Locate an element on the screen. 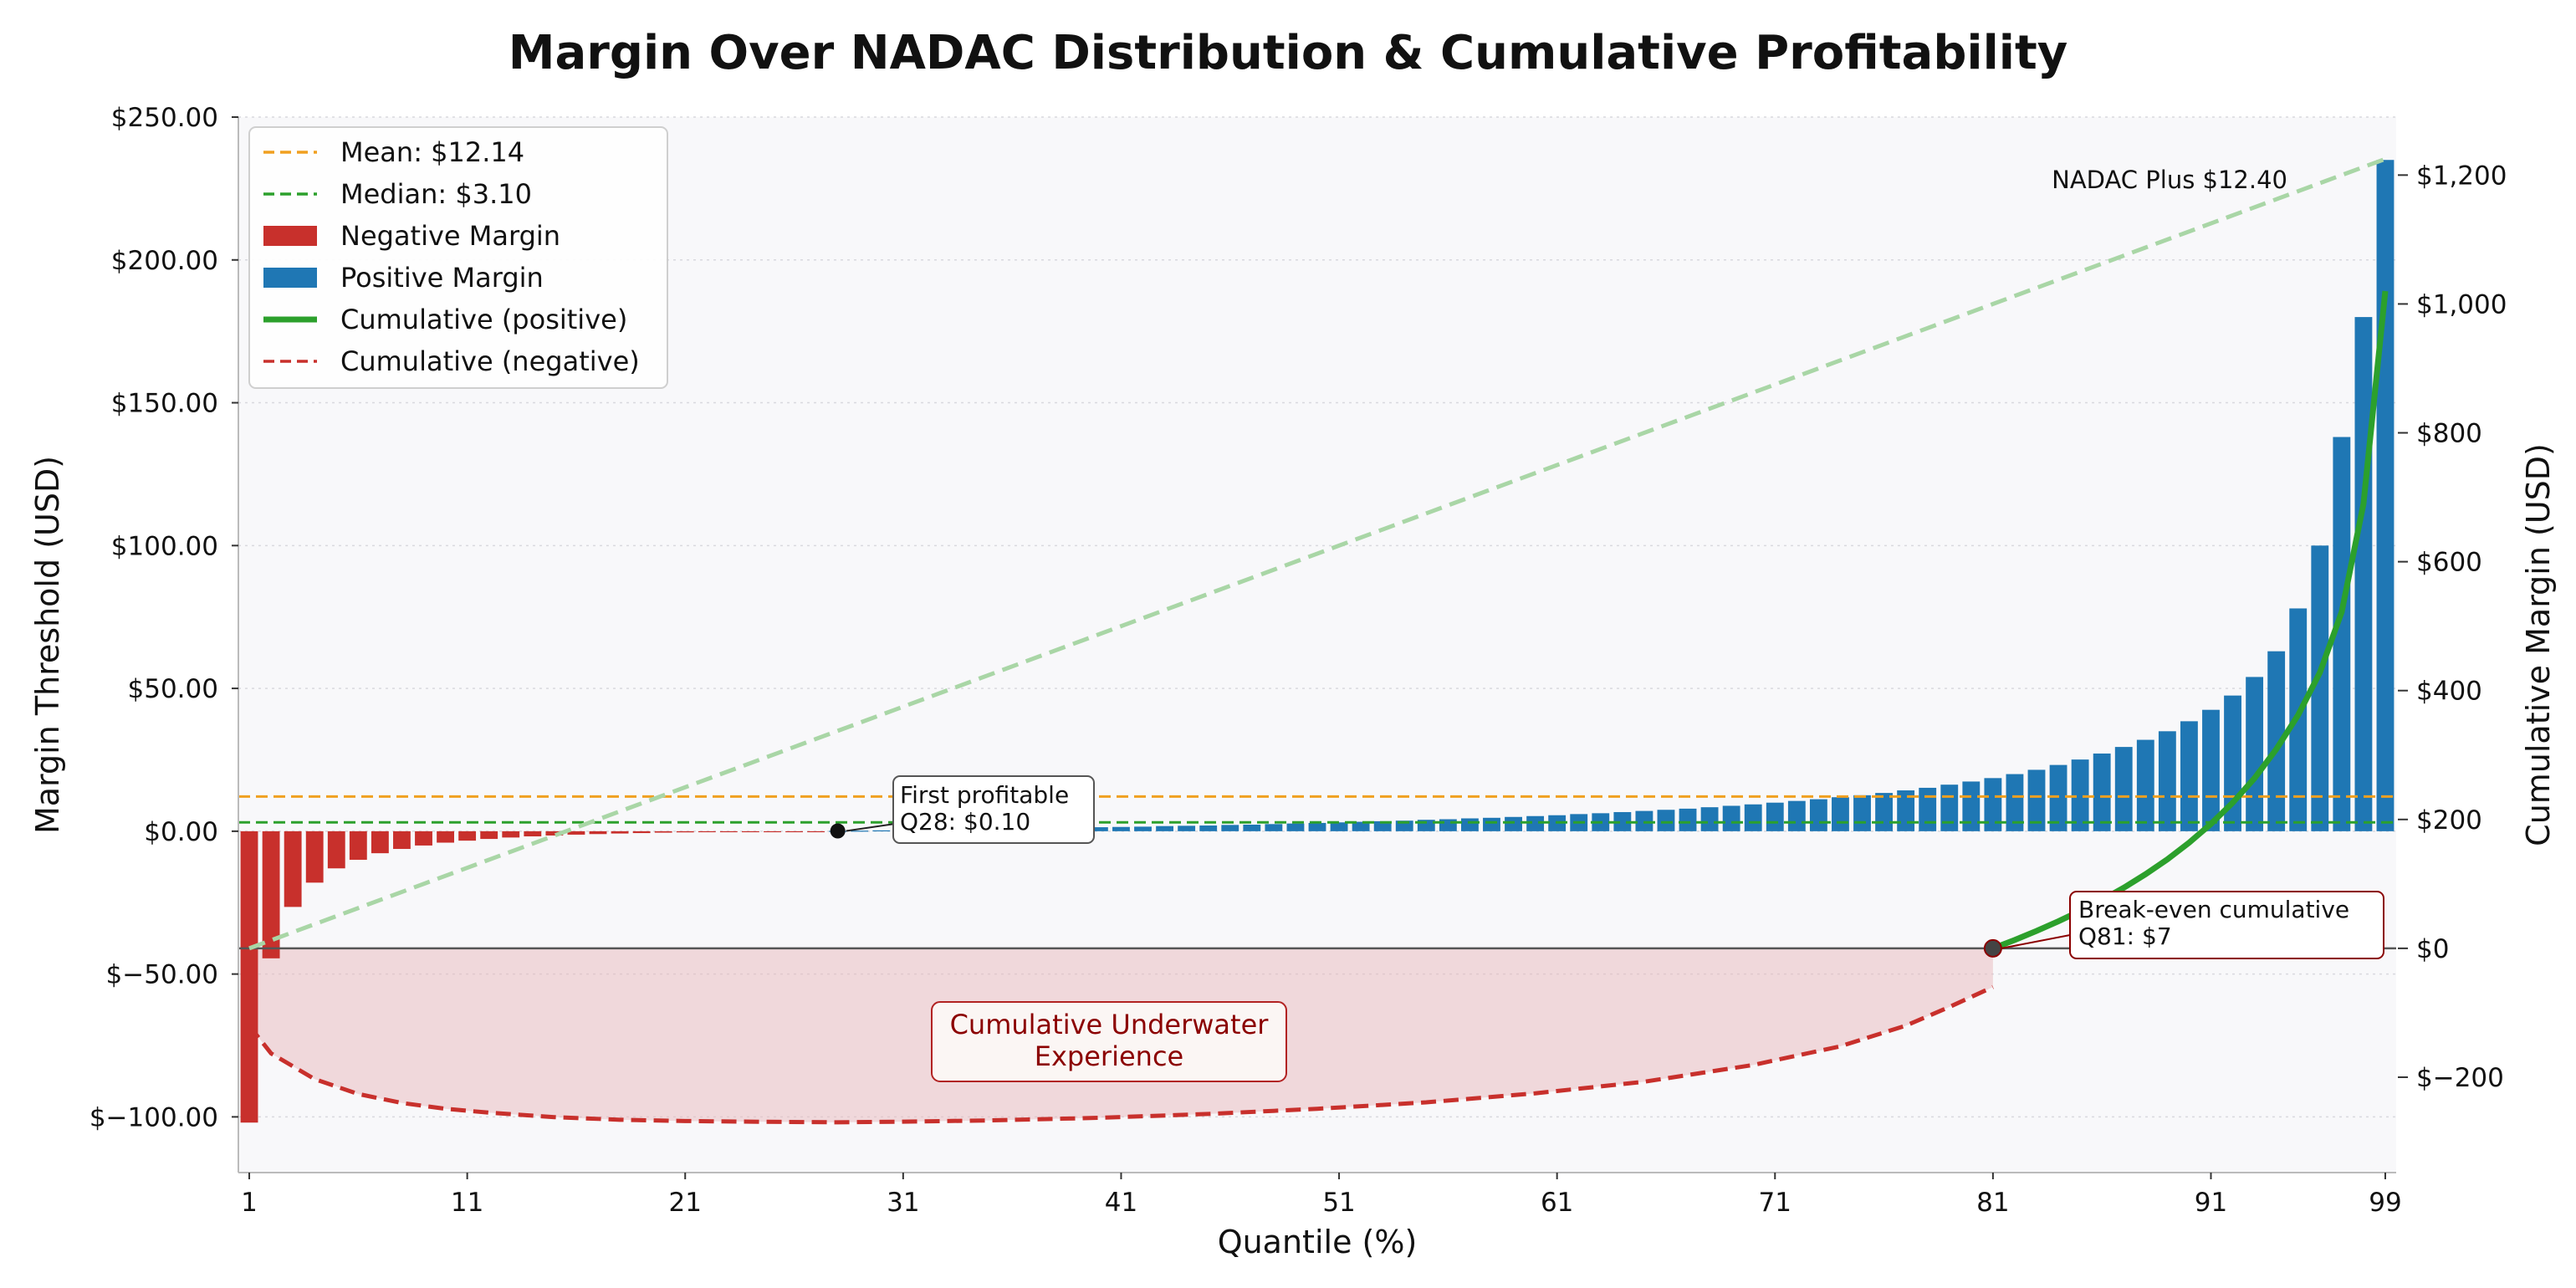 This screenshot has height=1288, width=2576. cumulative-positive-line is located at coordinates (2190, 621).